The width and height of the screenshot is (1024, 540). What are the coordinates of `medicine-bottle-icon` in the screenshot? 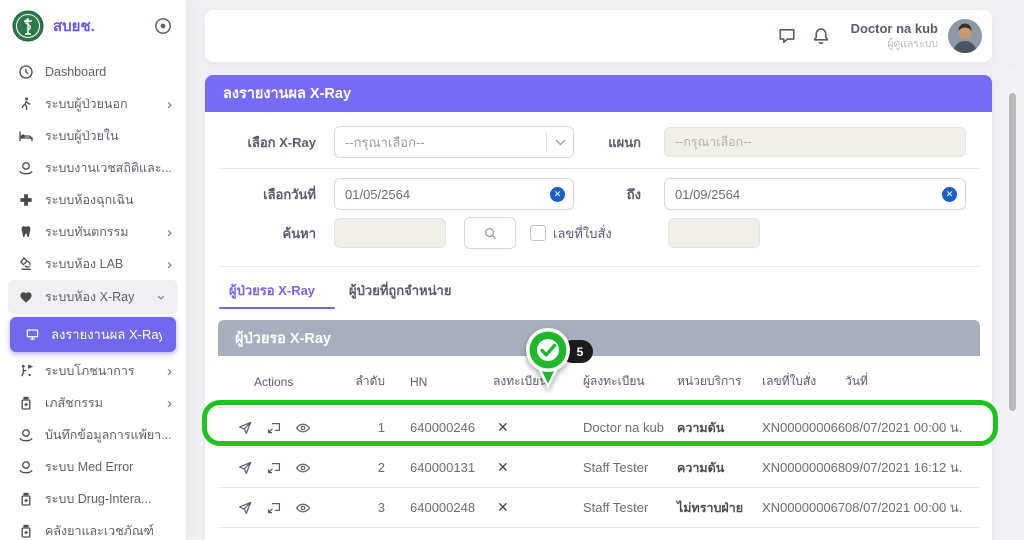 It's located at (26, 403).